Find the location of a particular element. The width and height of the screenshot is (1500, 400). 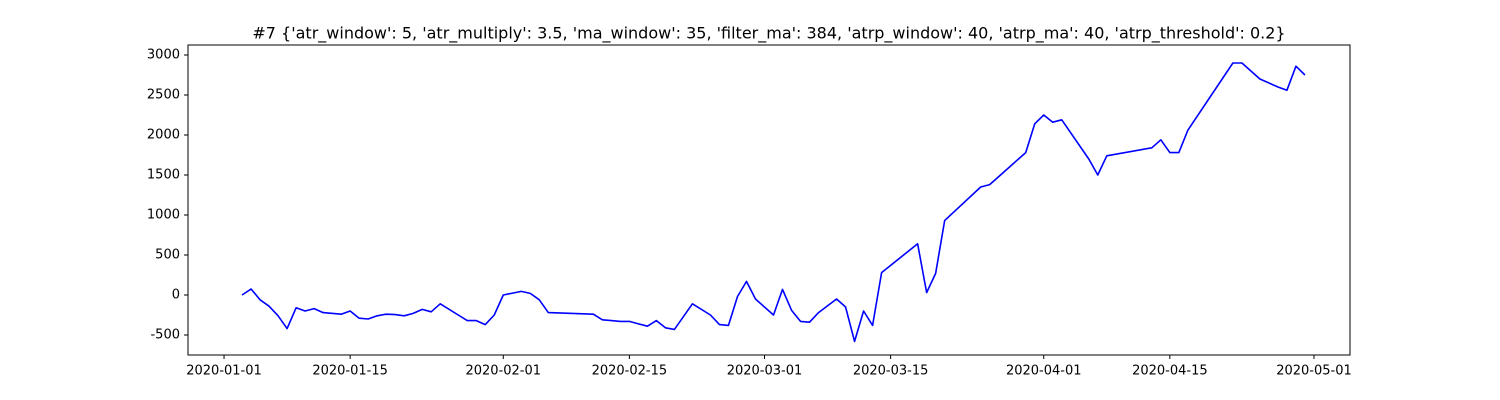

y-tick-label: 1500 is located at coordinates (163, 175).